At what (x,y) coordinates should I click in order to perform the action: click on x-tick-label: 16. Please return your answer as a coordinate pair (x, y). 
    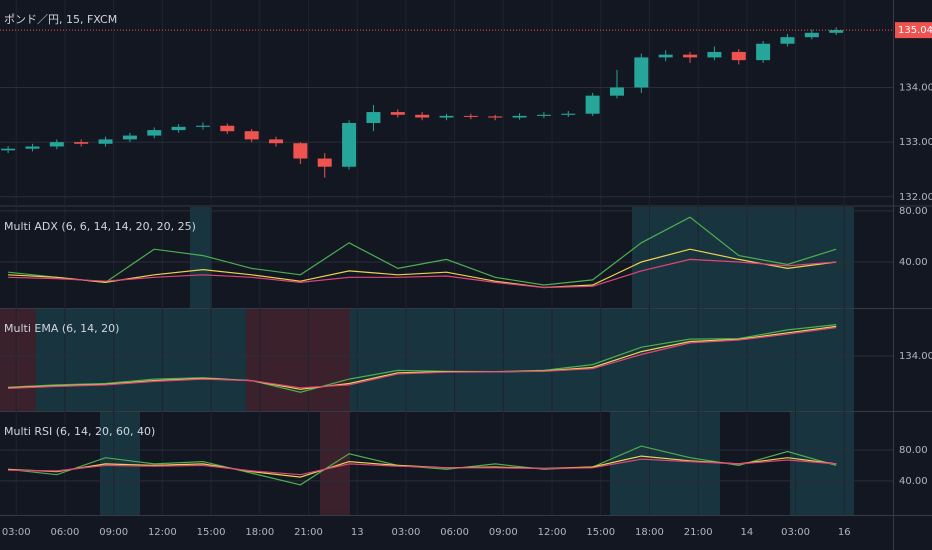
    Looking at the image, I should click on (844, 532).